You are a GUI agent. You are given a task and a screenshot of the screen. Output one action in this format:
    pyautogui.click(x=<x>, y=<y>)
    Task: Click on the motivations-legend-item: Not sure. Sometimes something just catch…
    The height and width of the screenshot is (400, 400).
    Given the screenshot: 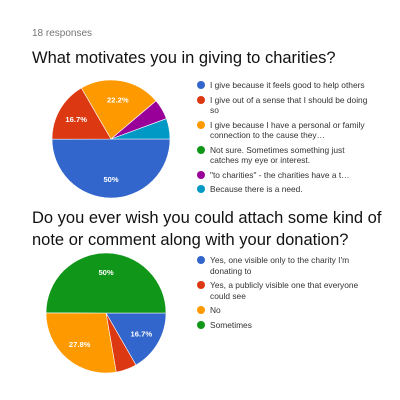 What is the action you would take?
    pyautogui.click(x=284, y=155)
    